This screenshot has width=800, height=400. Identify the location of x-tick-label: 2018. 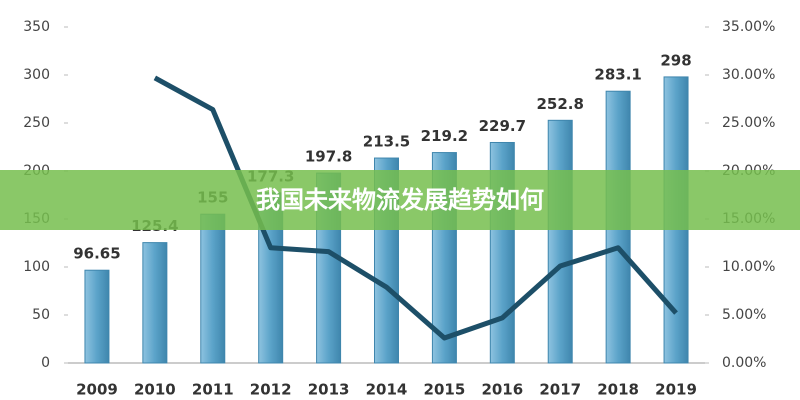
(618, 390).